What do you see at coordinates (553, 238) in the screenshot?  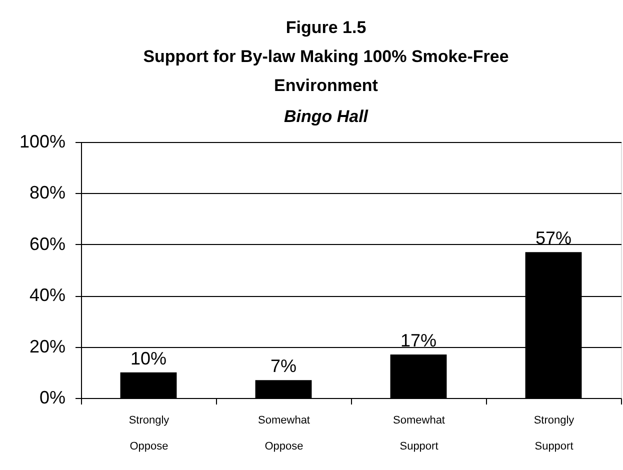 I see `data-label: 57%` at bounding box center [553, 238].